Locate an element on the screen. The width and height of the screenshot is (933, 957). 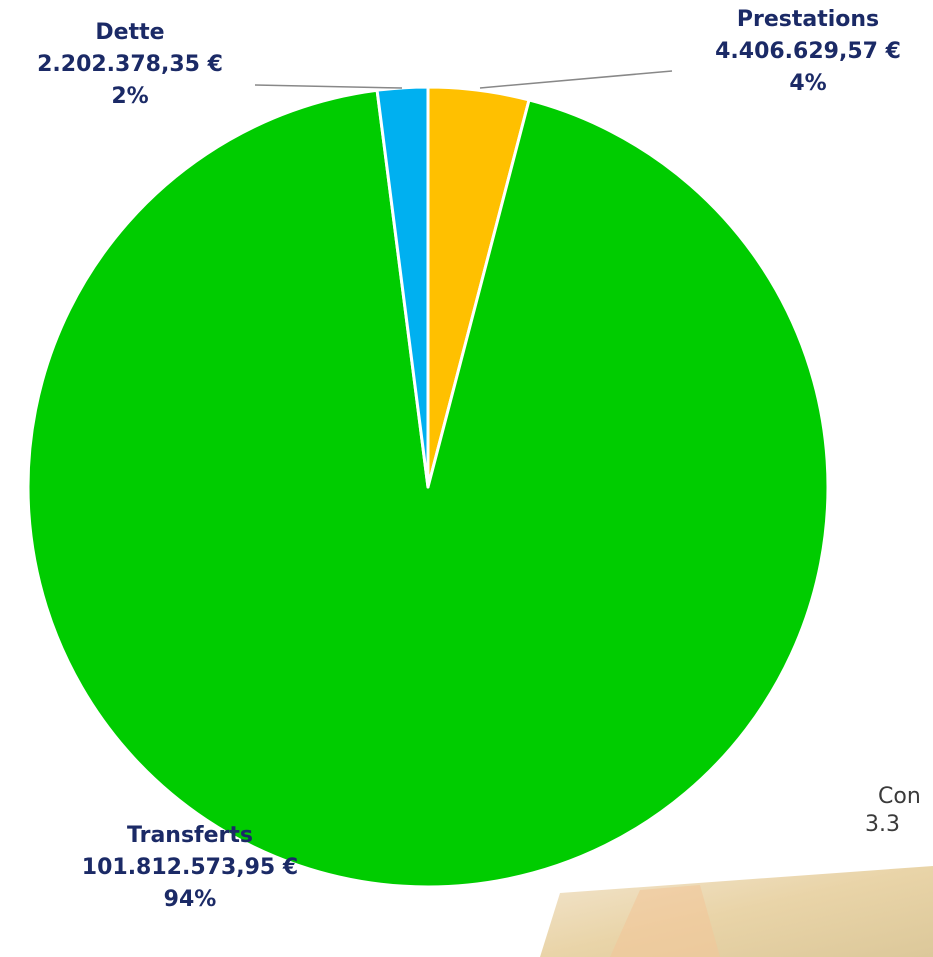
percent-label: 2% is located at coordinates (129, 96).